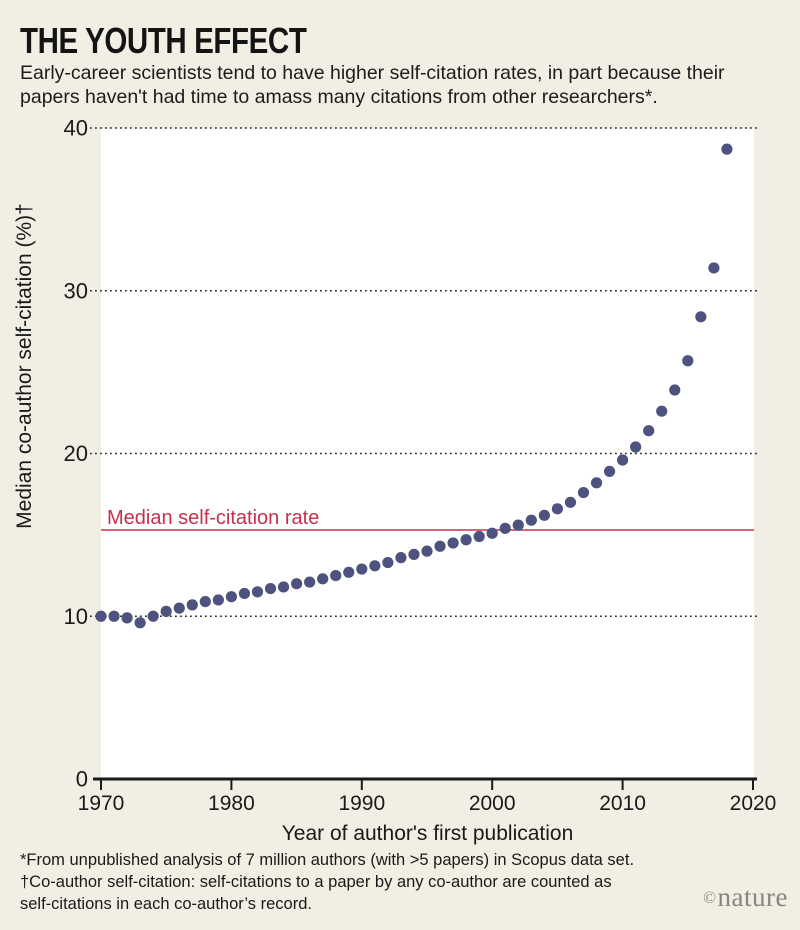  What do you see at coordinates (213, 518) in the screenshot?
I see `median-line-label: Median self-citation rate` at bounding box center [213, 518].